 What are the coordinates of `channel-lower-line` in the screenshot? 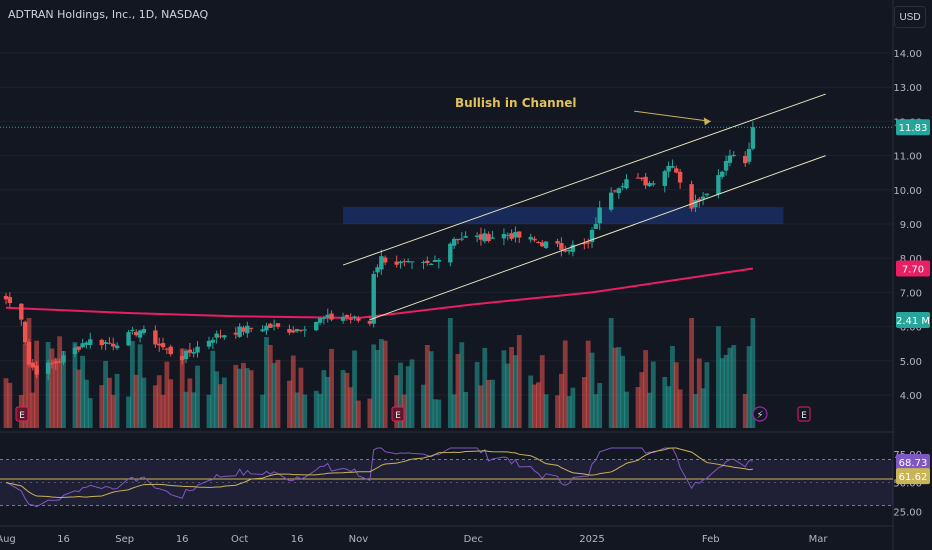 It's located at (597, 238).